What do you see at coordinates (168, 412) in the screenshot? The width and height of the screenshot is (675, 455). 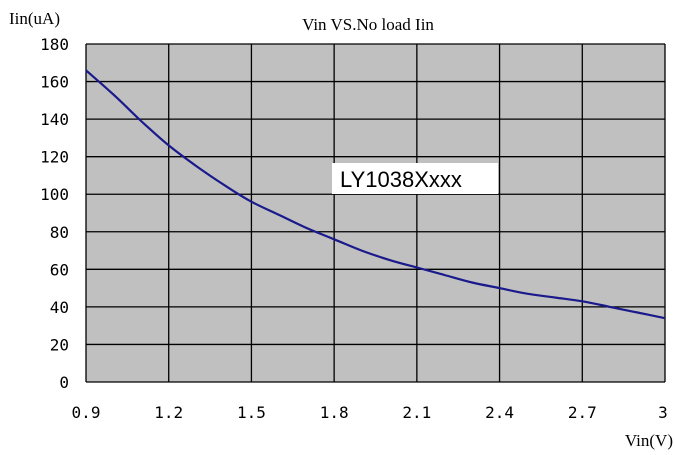 I see `x-tick-label: 1.2` at bounding box center [168, 412].